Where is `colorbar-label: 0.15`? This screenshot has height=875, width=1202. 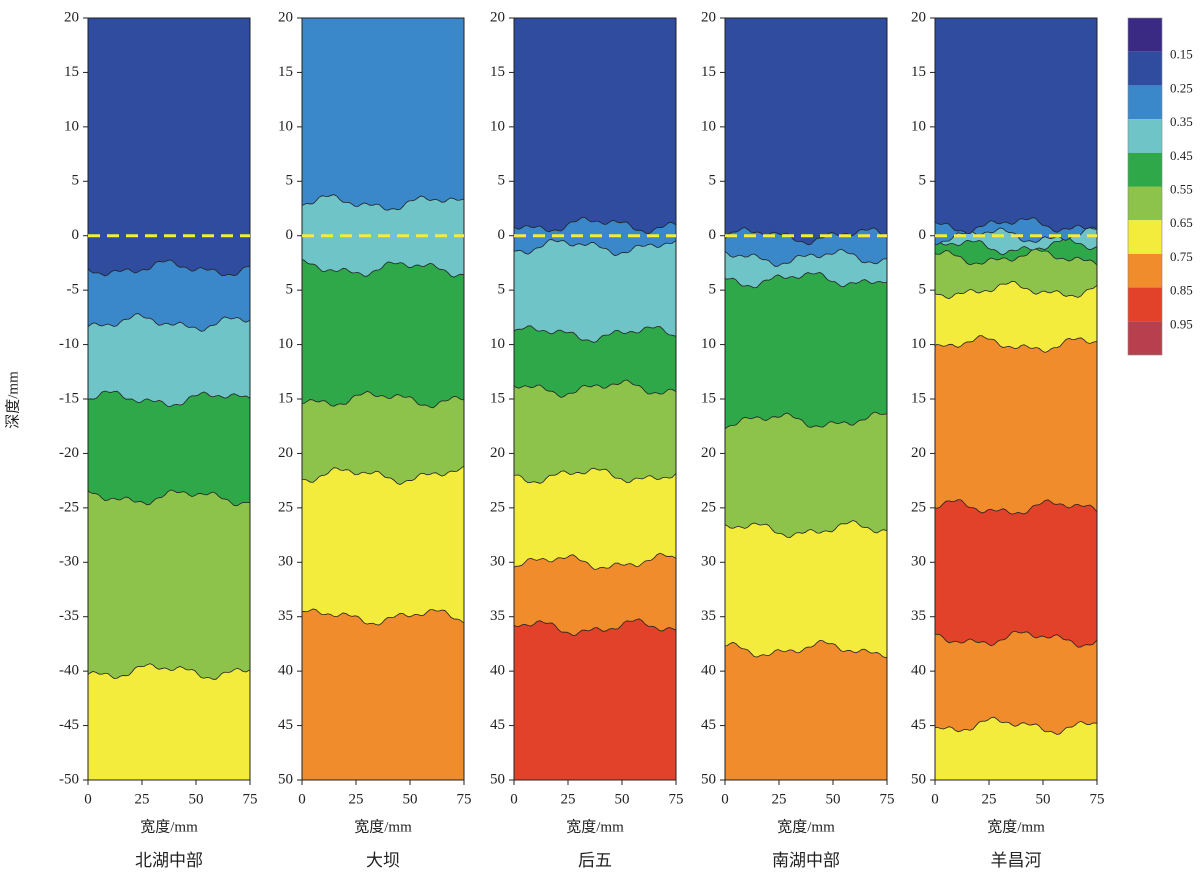 colorbar-label: 0.15 is located at coordinates (1181, 54).